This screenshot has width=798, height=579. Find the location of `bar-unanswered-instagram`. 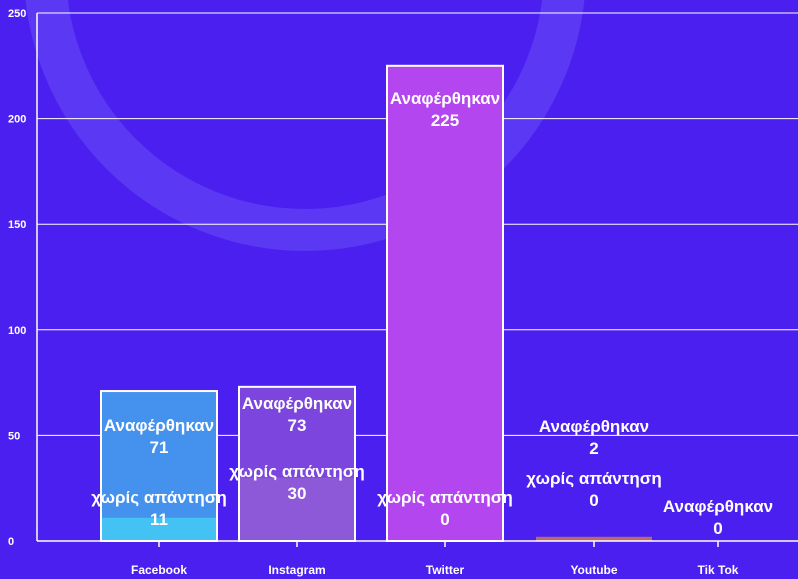

bar-unanswered-instagram is located at coordinates (297, 508).